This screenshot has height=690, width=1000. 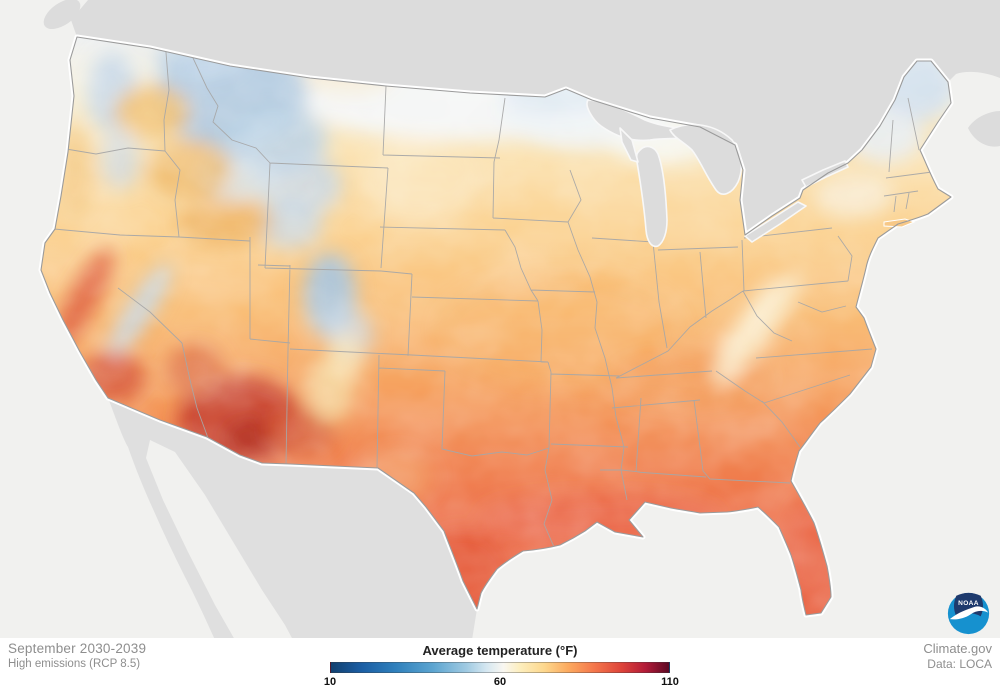 I want to click on legend-title: Average temperature (°F), so click(x=500, y=650).